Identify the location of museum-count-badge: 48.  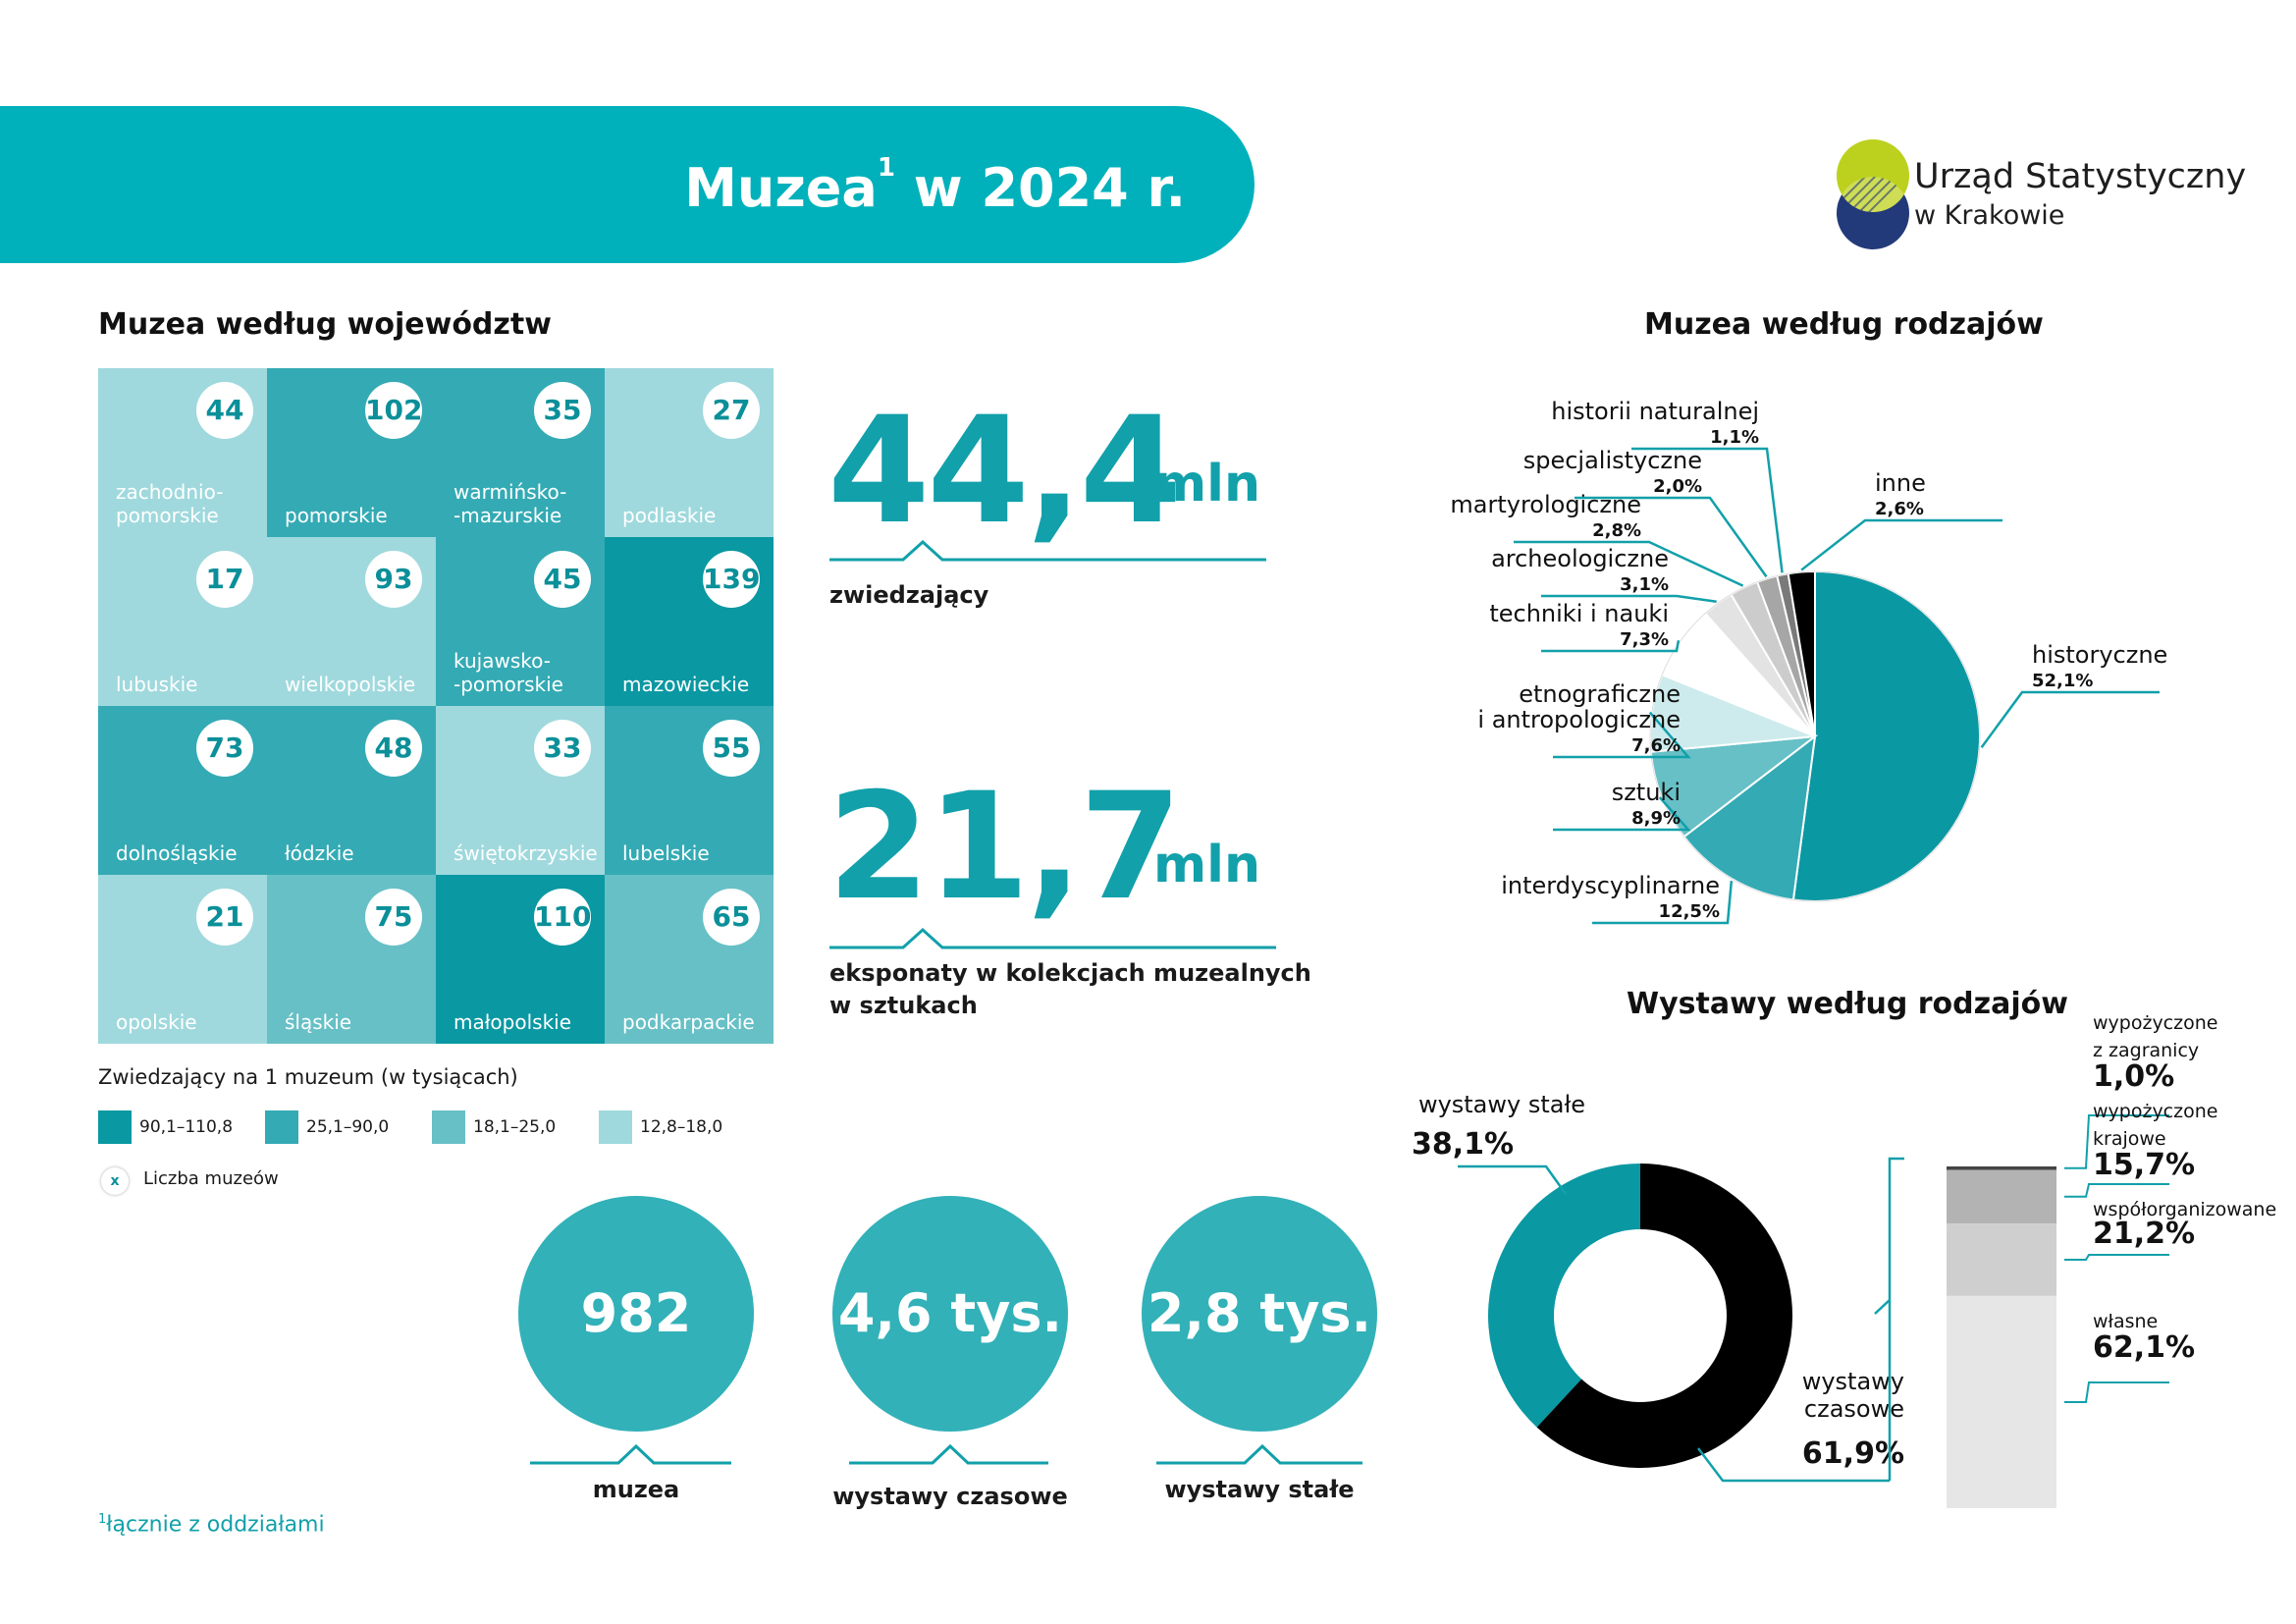
(393, 748).